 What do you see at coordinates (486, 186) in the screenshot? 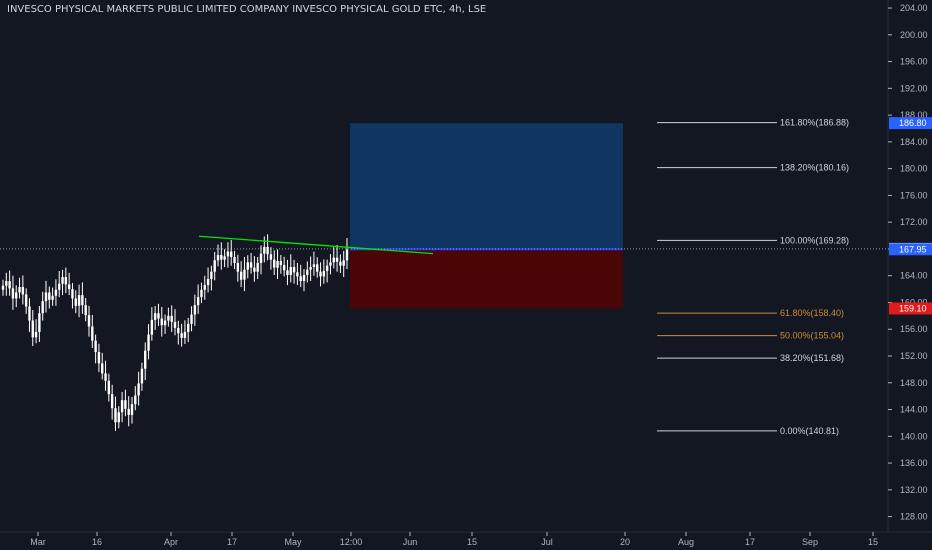
I see `reward-zone` at bounding box center [486, 186].